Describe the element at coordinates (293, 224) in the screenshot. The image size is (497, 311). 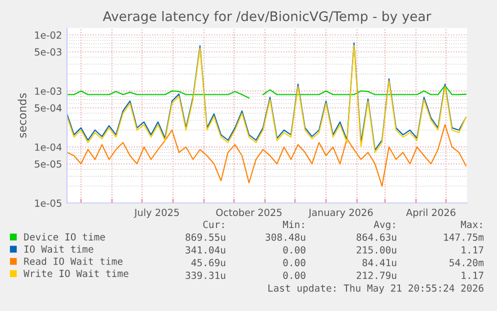
I see `text: Min:` at that location.